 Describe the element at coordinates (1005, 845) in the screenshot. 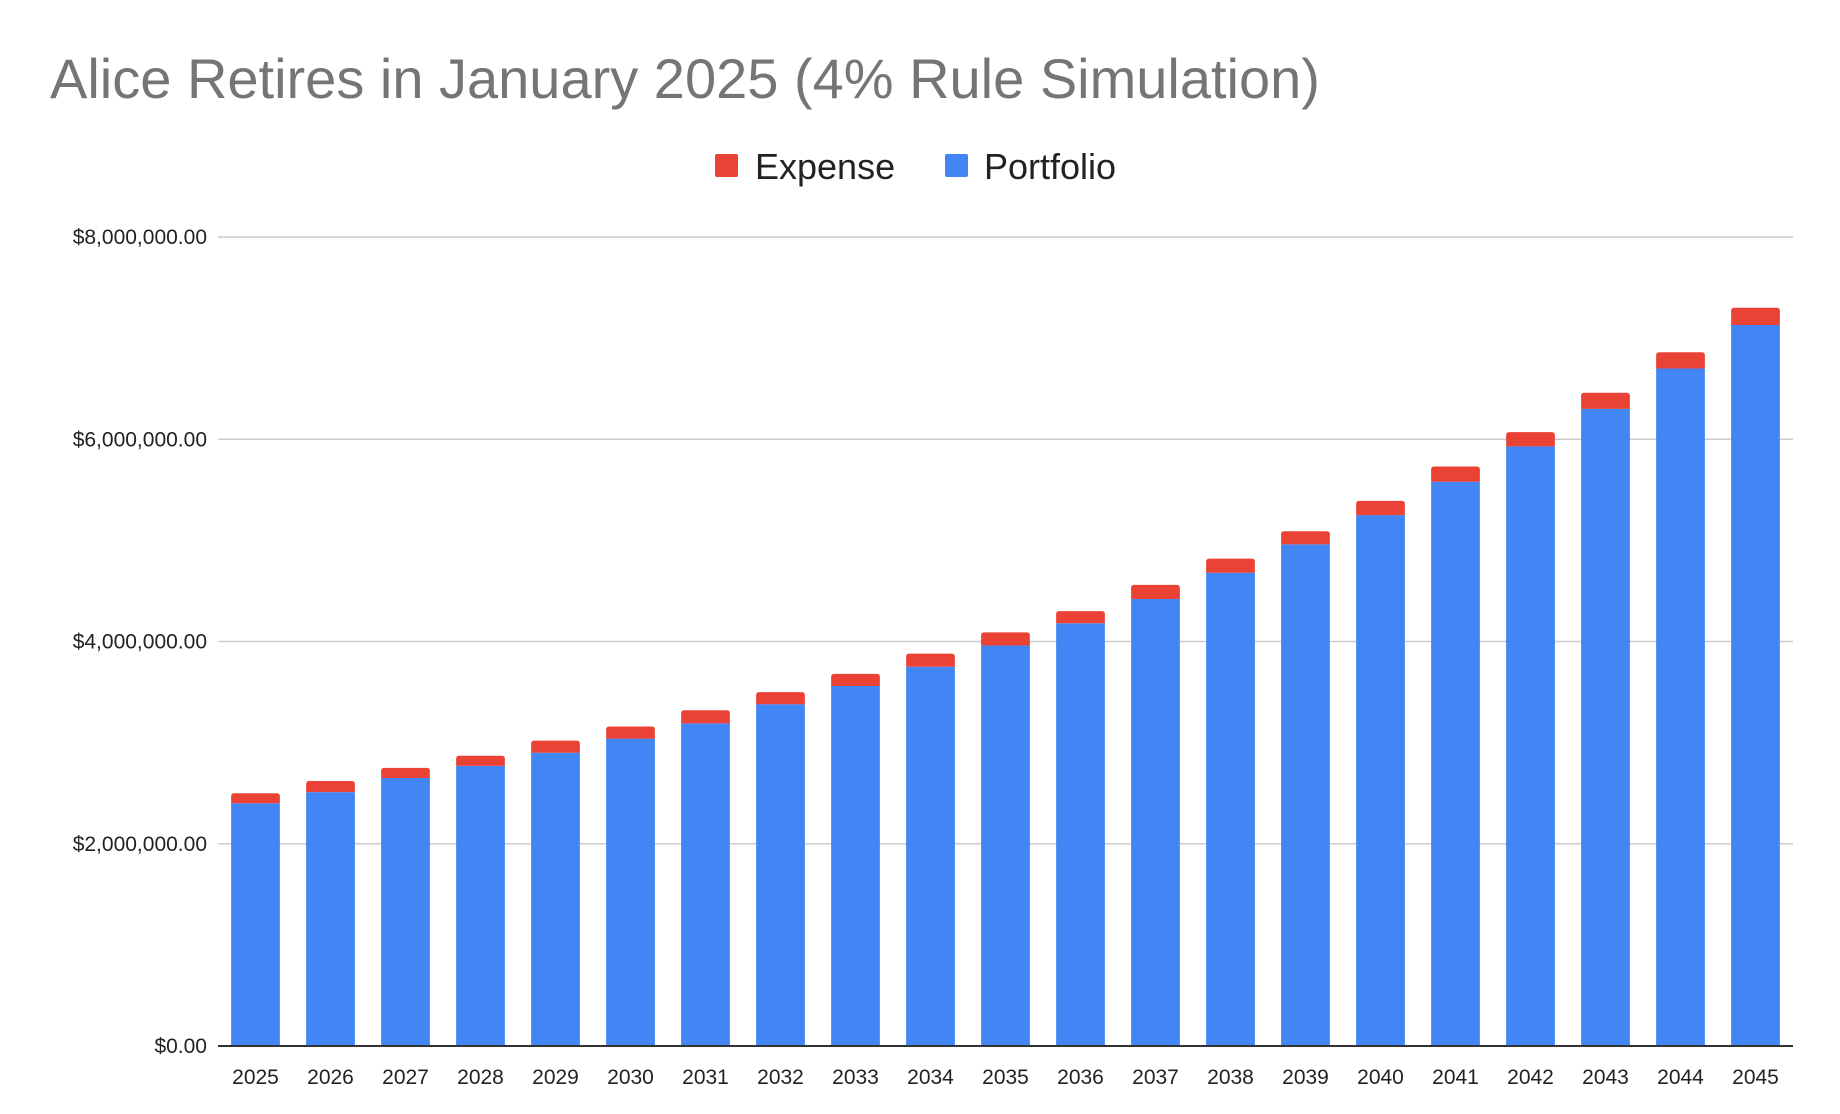

I see `bar-portfolio-2035` at that location.